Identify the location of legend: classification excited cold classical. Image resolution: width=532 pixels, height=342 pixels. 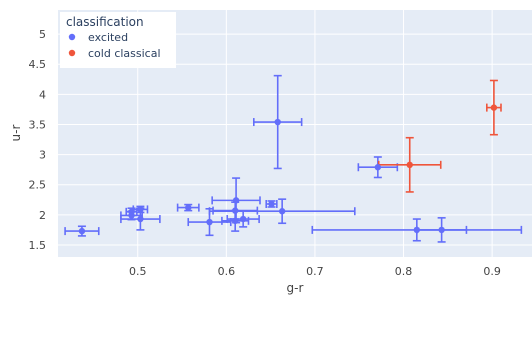
(118, 40).